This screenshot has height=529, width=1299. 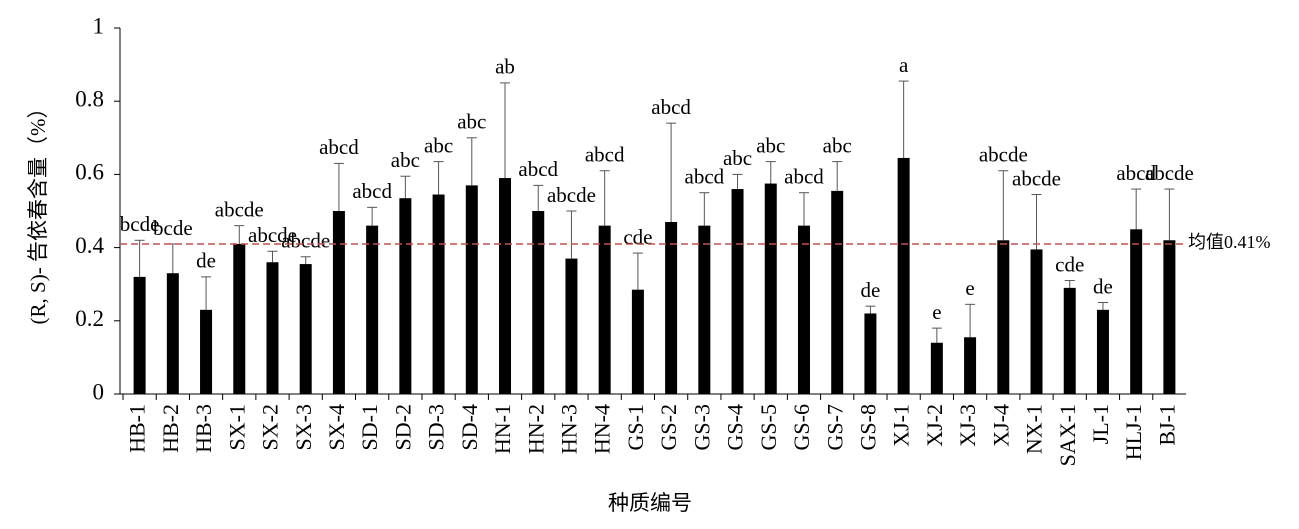 What do you see at coordinates (1229, 242) in the screenshot?
I see `mean-label: 均值0.41%` at bounding box center [1229, 242].